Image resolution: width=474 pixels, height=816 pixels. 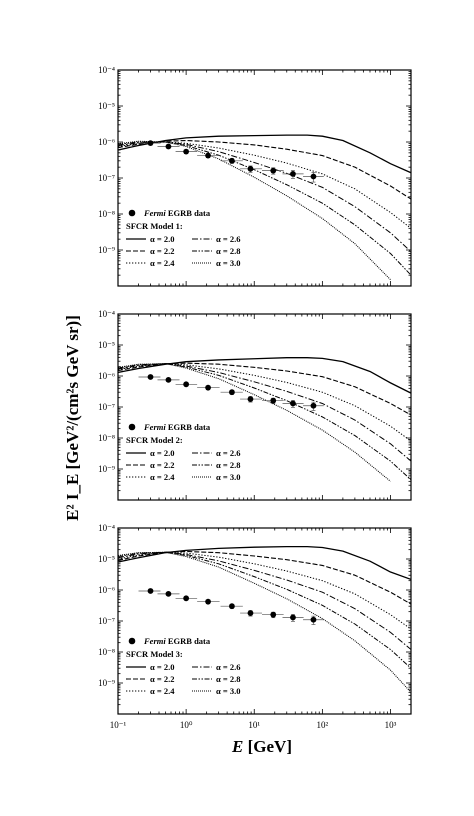 I want to click on y-axis-title: E² I_E [GeV²/(cm²s GeV sr)], so click(x=72, y=418).